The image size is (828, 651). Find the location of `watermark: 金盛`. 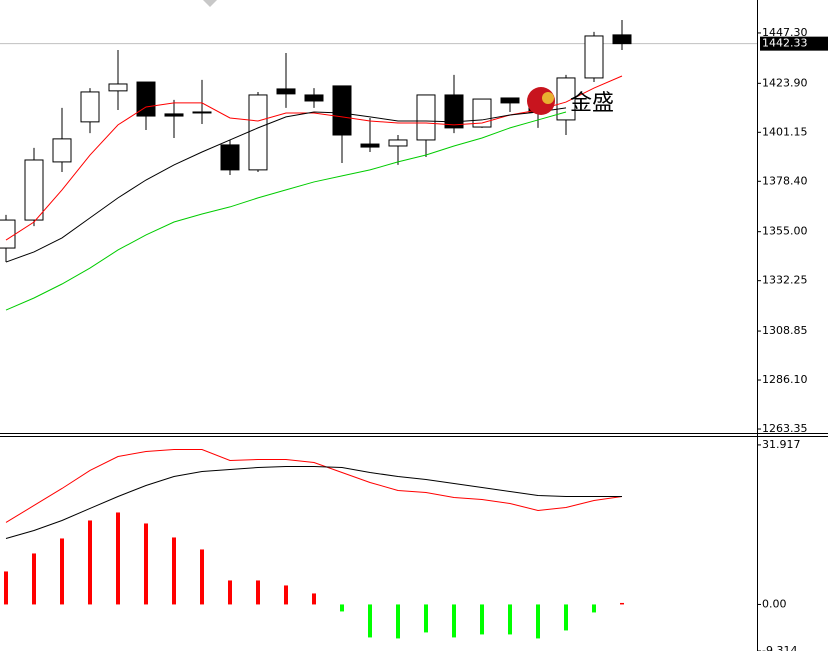

watermark: 金盛 is located at coordinates (570, 101).